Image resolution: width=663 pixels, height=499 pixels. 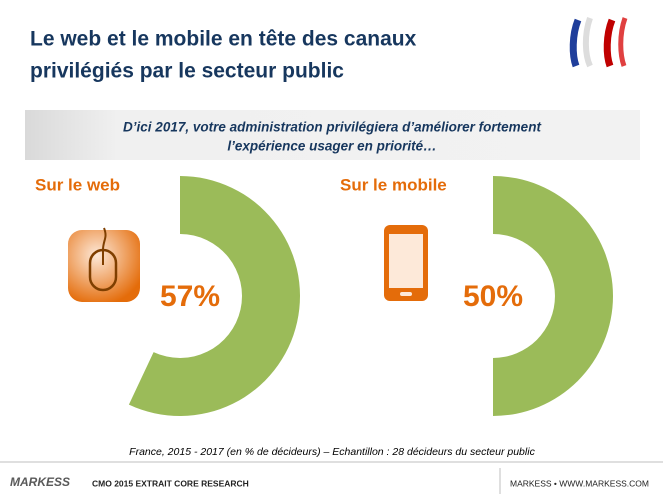 What do you see at coordinates (77, 184) in the screenshot?
I see `chart-title: Sur le web` at bounding box center [77, 184].